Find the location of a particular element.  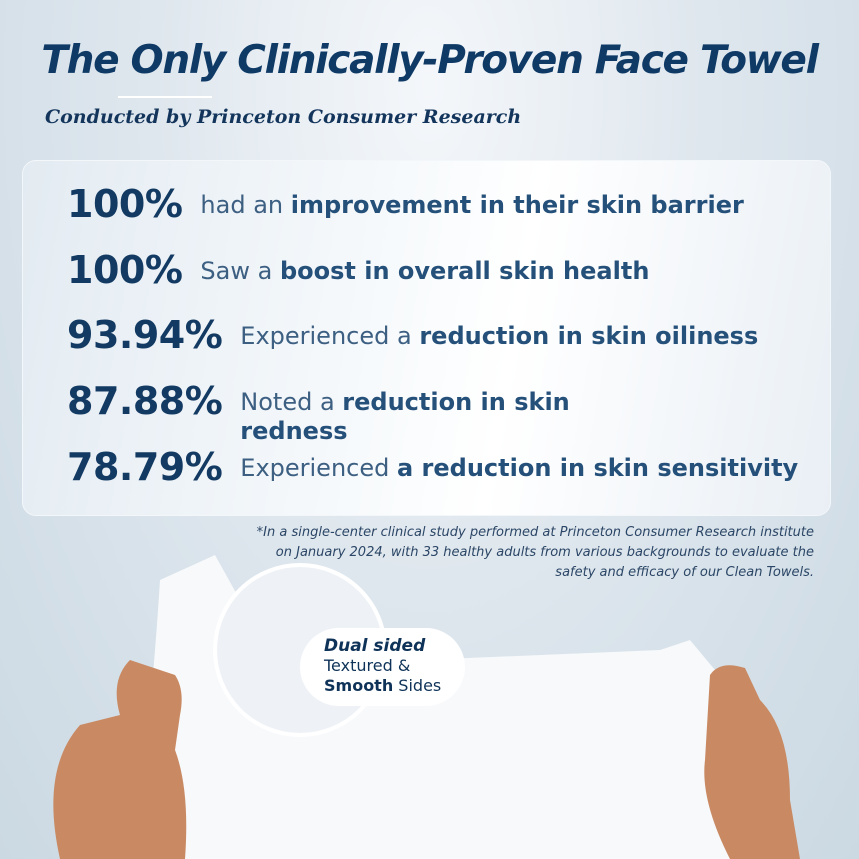

feature-badge-text: Dual sided Textured & Smooth Sides is located at coordinates (383, 665).